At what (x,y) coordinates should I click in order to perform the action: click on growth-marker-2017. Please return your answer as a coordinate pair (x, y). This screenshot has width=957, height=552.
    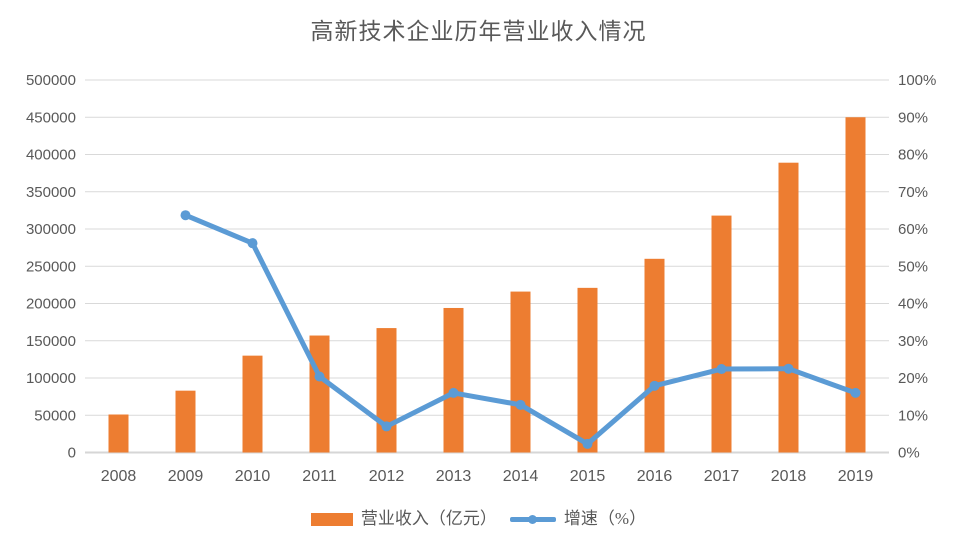
    Looking at the image, I should click on (721, 369).